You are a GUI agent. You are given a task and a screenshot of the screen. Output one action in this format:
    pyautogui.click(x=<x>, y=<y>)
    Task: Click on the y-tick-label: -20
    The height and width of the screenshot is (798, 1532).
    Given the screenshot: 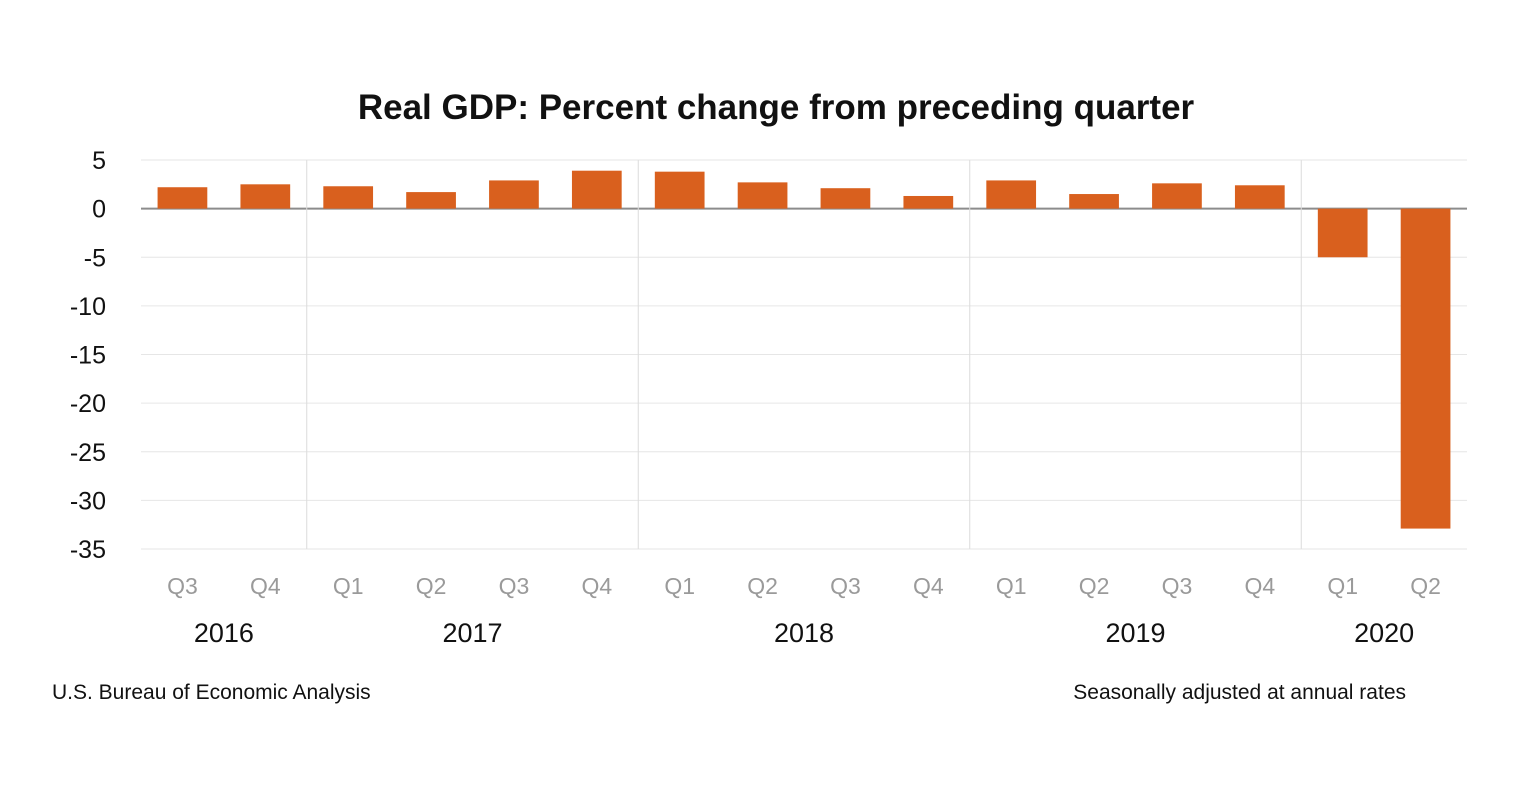 What is the action you would take?
    pyautogui.click(x=88, y=404)
    